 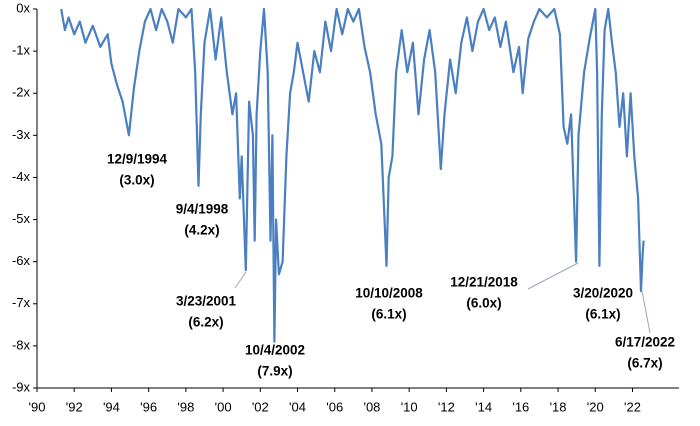 I want to click on annotation-value: (3.0x), so click(x=136, y=180).